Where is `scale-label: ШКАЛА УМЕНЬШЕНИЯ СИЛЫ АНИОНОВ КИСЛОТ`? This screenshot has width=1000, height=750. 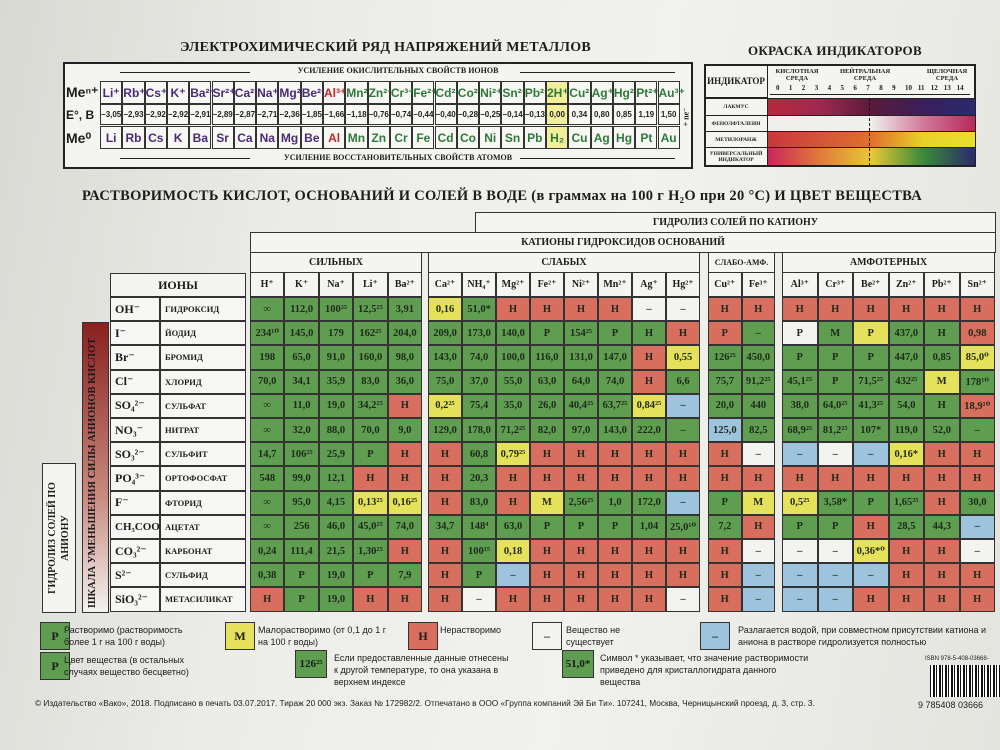
scale-label: ШКАЛА УМЕНЬШЕНИЯ СИЛЫ АНИОНОВ КИСЛОТ is located at coordinates (92, 472).